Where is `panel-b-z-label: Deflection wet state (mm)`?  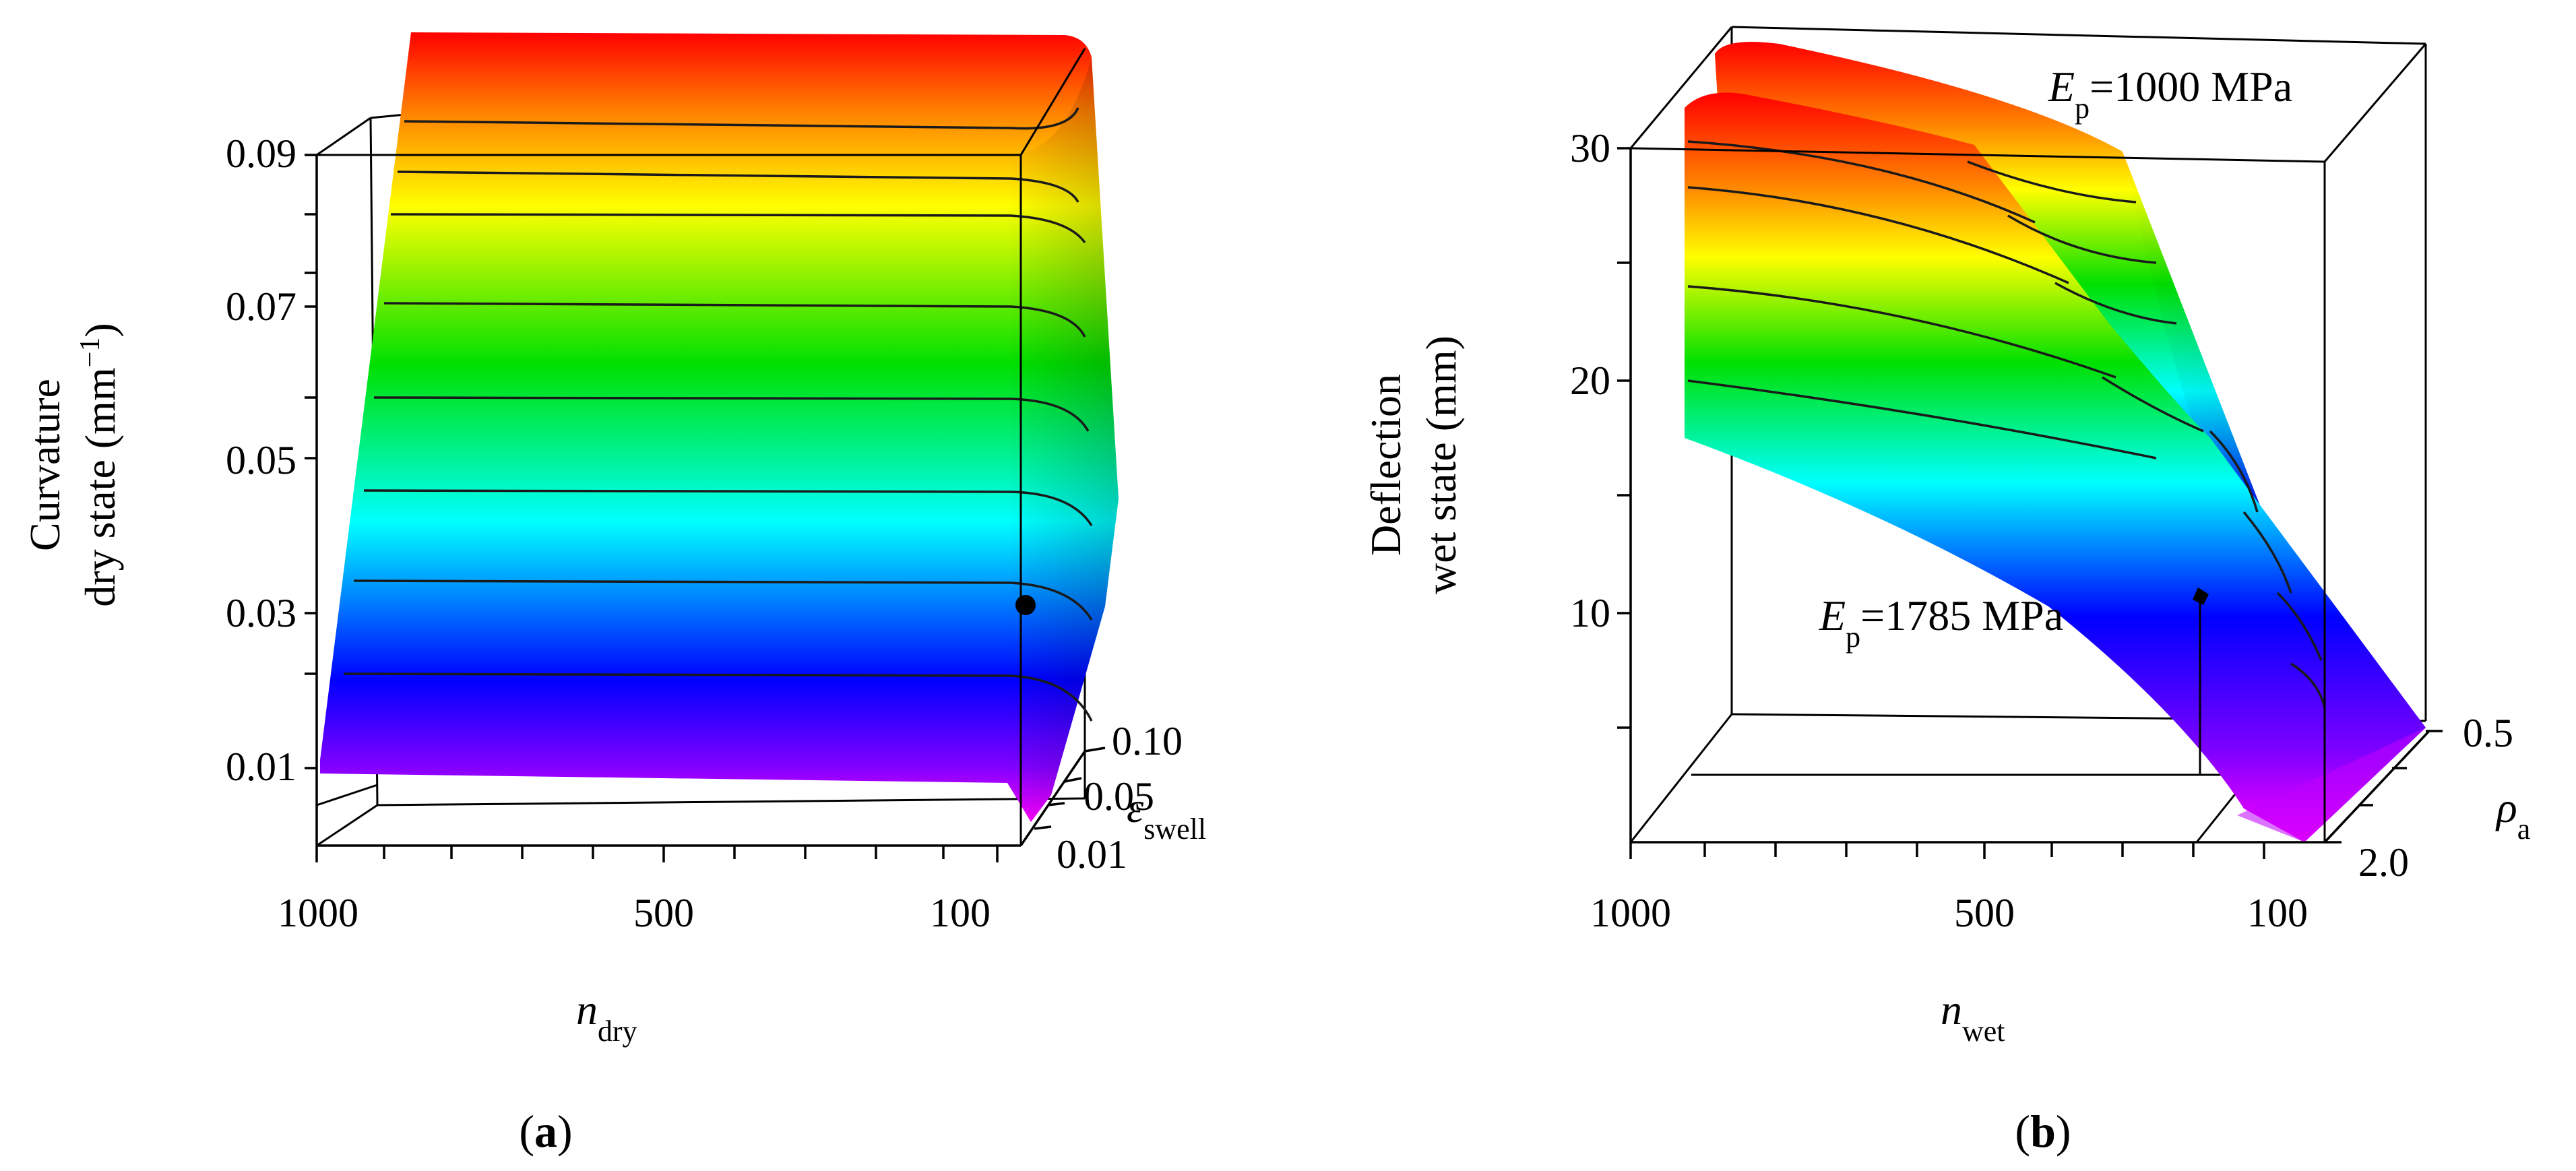
panel-b-z-label: Deflection wet state (mm) is located at coordinates (1413, 465).